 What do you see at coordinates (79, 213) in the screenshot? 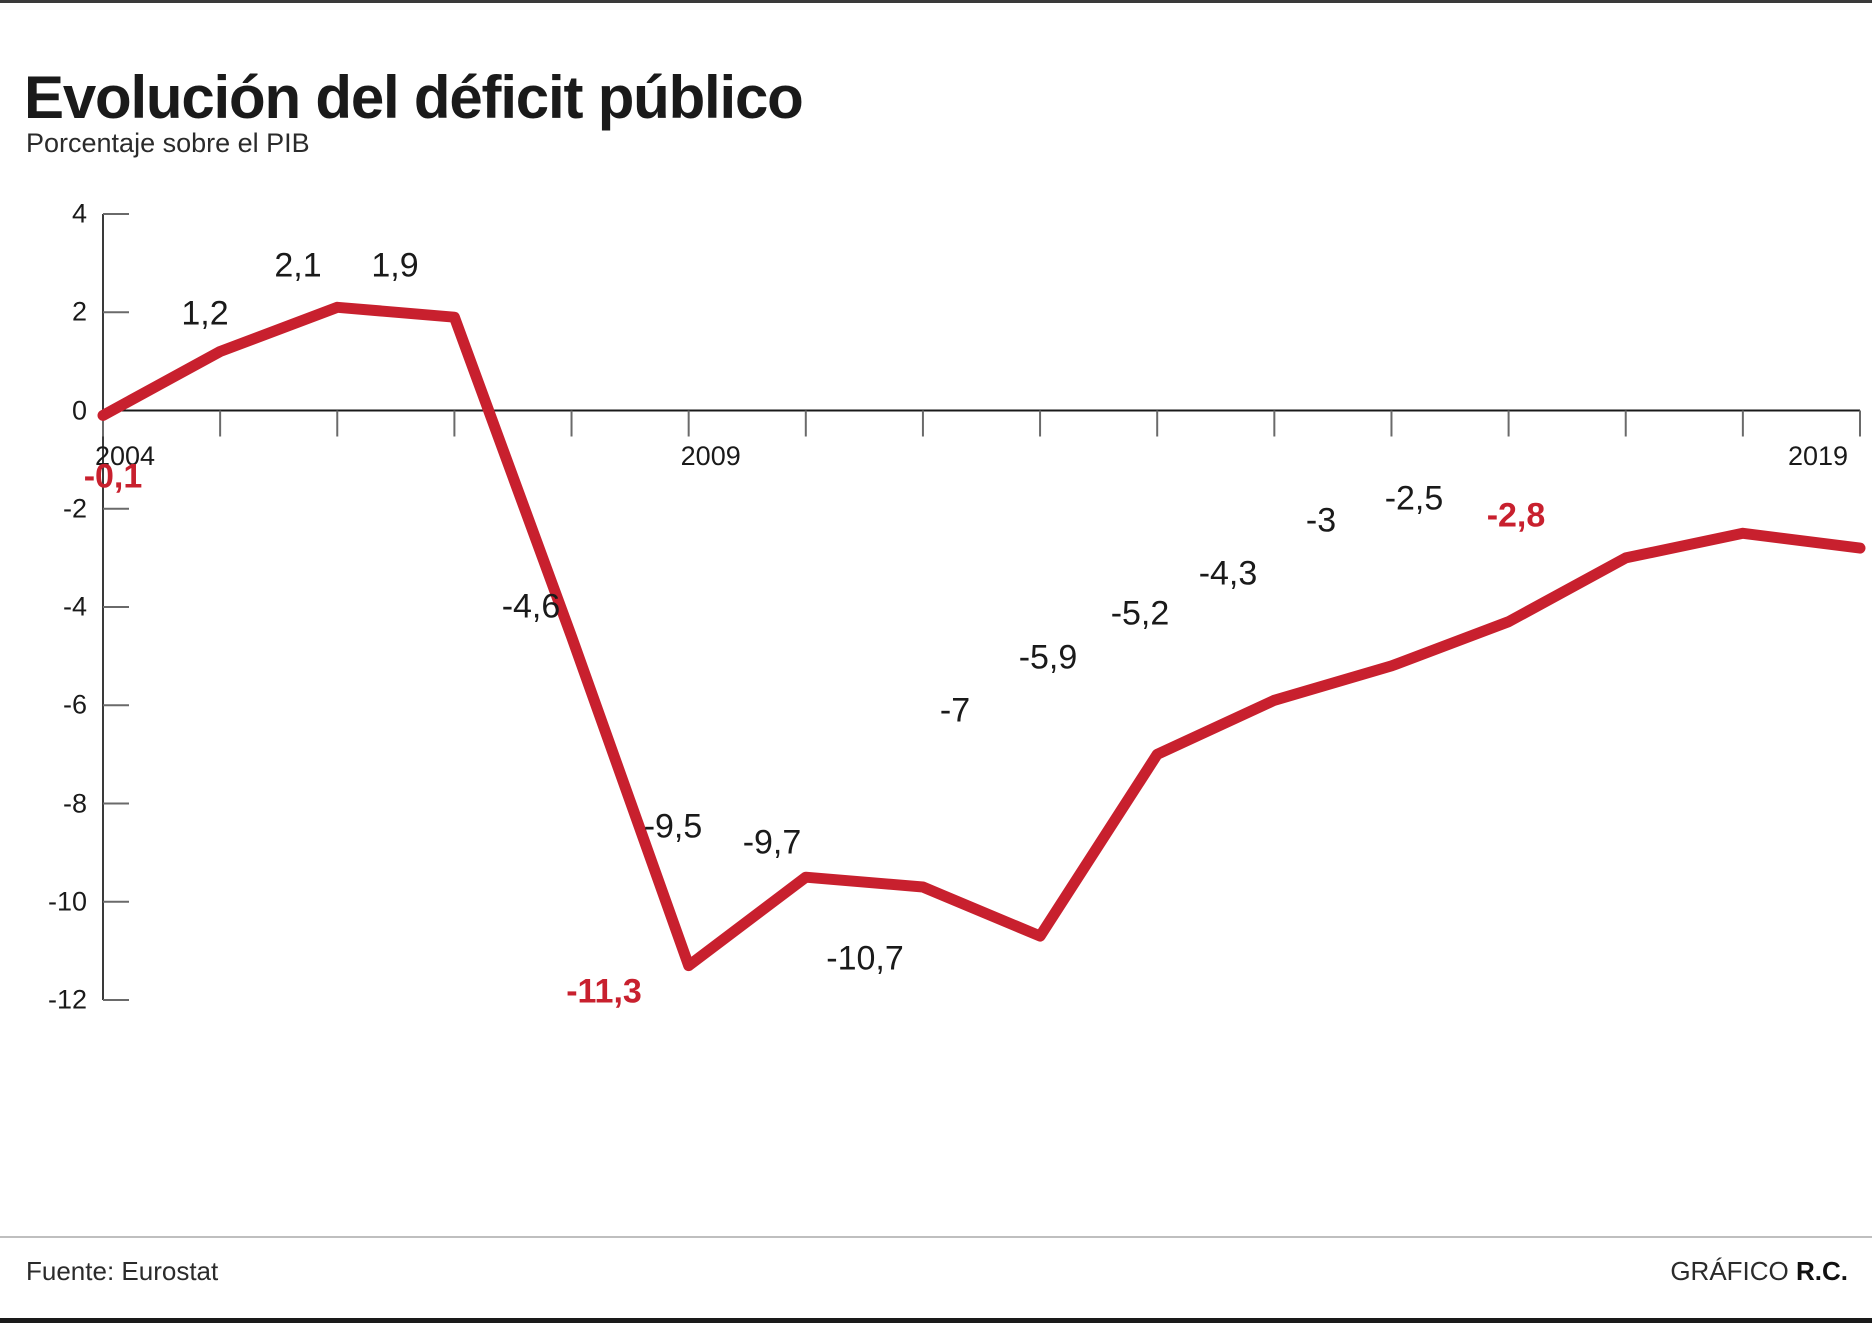
I see `y-tick-label: 4` at bounding box center [79, 213].